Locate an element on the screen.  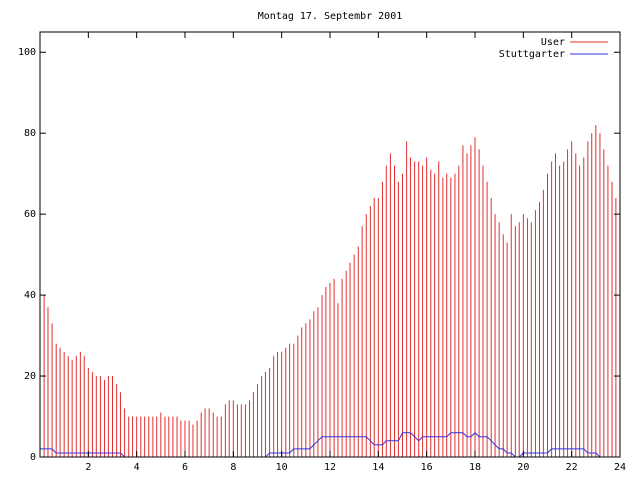
y-tick-label: 100 is located at coordinates (27, 52).